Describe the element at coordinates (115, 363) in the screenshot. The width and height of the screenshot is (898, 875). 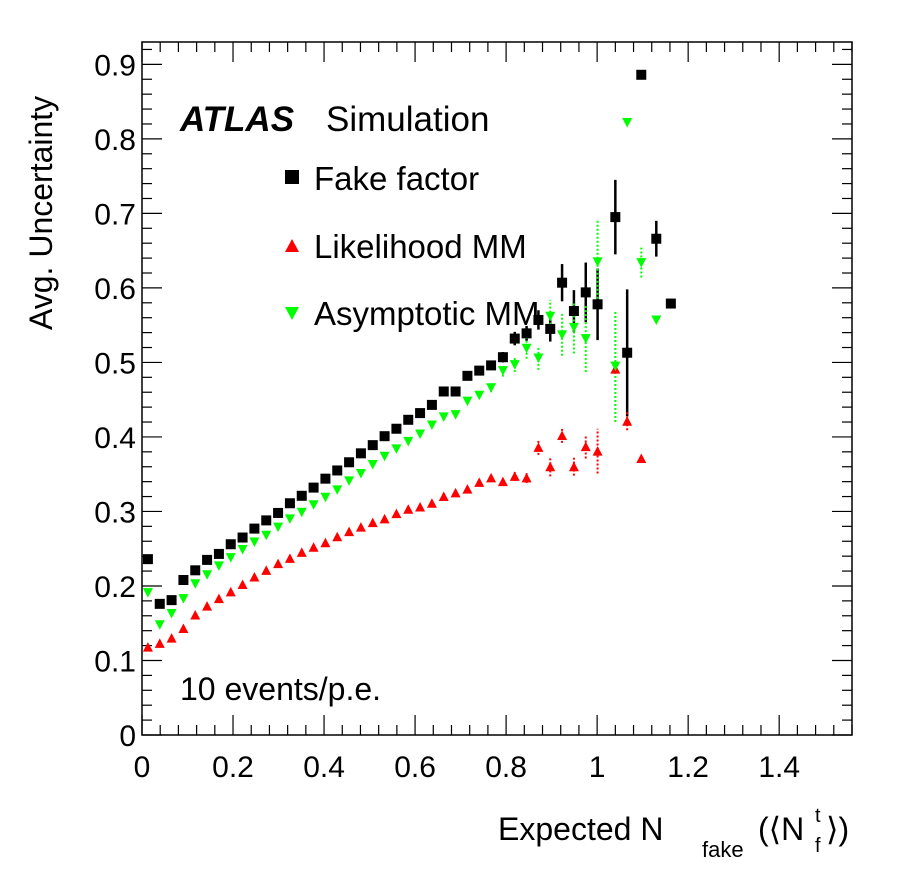
I see `y-tick-label: 0.5` at that location.